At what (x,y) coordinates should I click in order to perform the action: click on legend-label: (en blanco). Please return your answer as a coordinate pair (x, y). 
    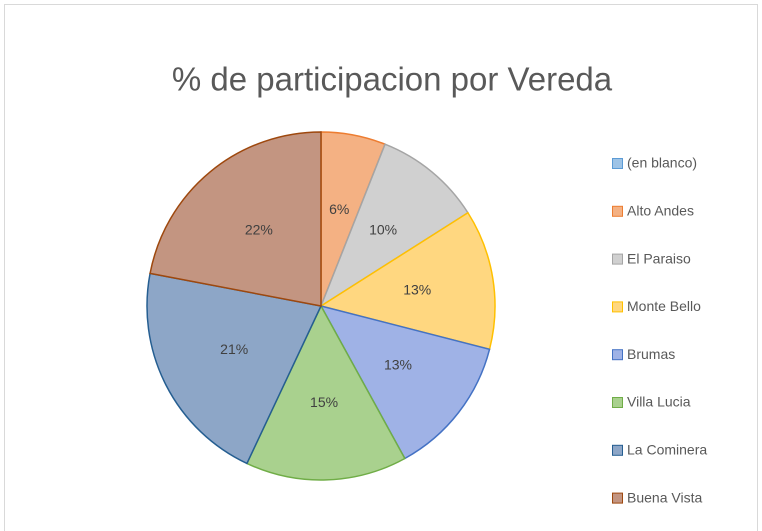
    Looking at the image, I should click on (662, 163).